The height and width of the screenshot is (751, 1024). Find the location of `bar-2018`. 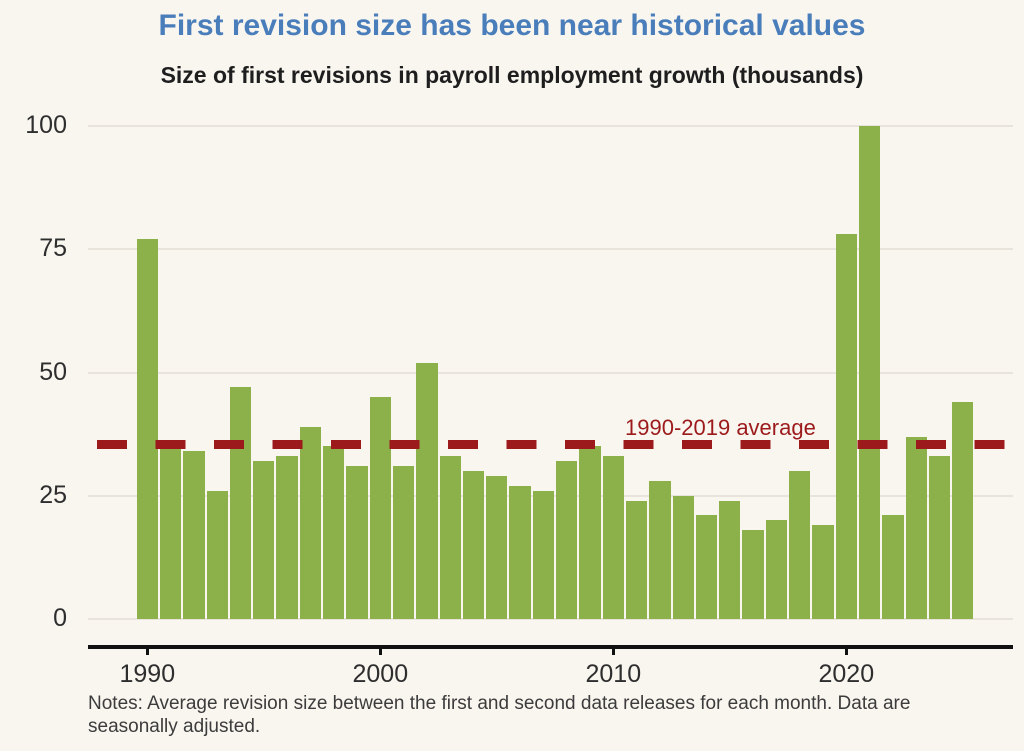

bar-2018 is located at coordinates (800, 545).